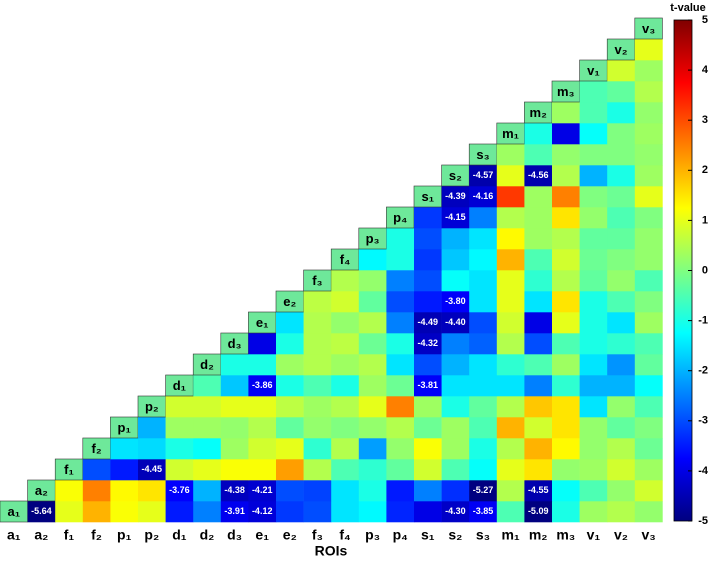 Image resolution: width=709 pixels, height=562 pixels. I want to click on diagonal-cell, so click(510, 133).